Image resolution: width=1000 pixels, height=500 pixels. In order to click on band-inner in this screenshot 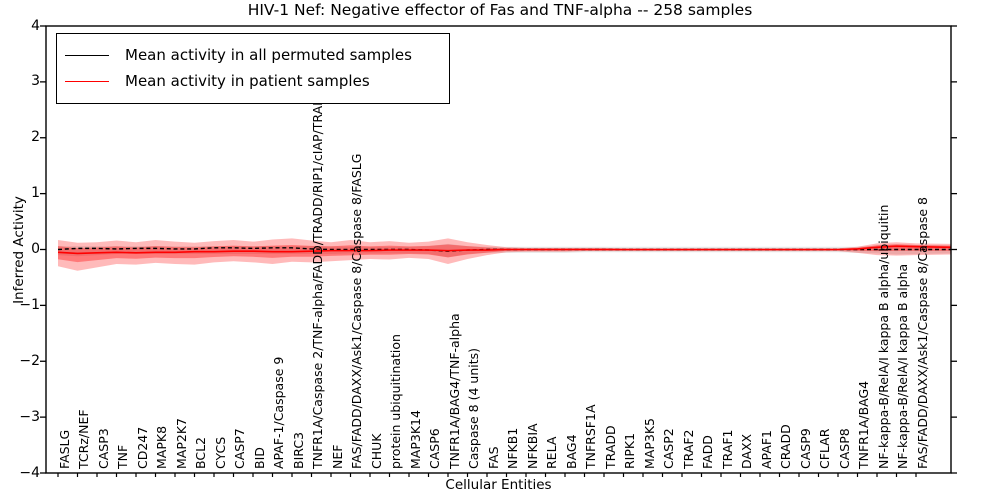, I will do `click(504, 253)`.